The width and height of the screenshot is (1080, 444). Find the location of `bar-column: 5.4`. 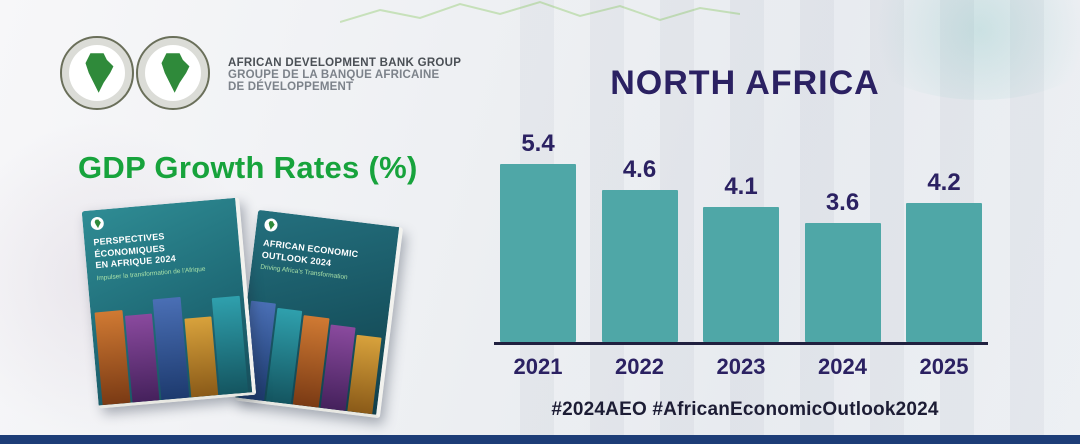

bar-column: 5.4 is located at coordinates (538, 236).